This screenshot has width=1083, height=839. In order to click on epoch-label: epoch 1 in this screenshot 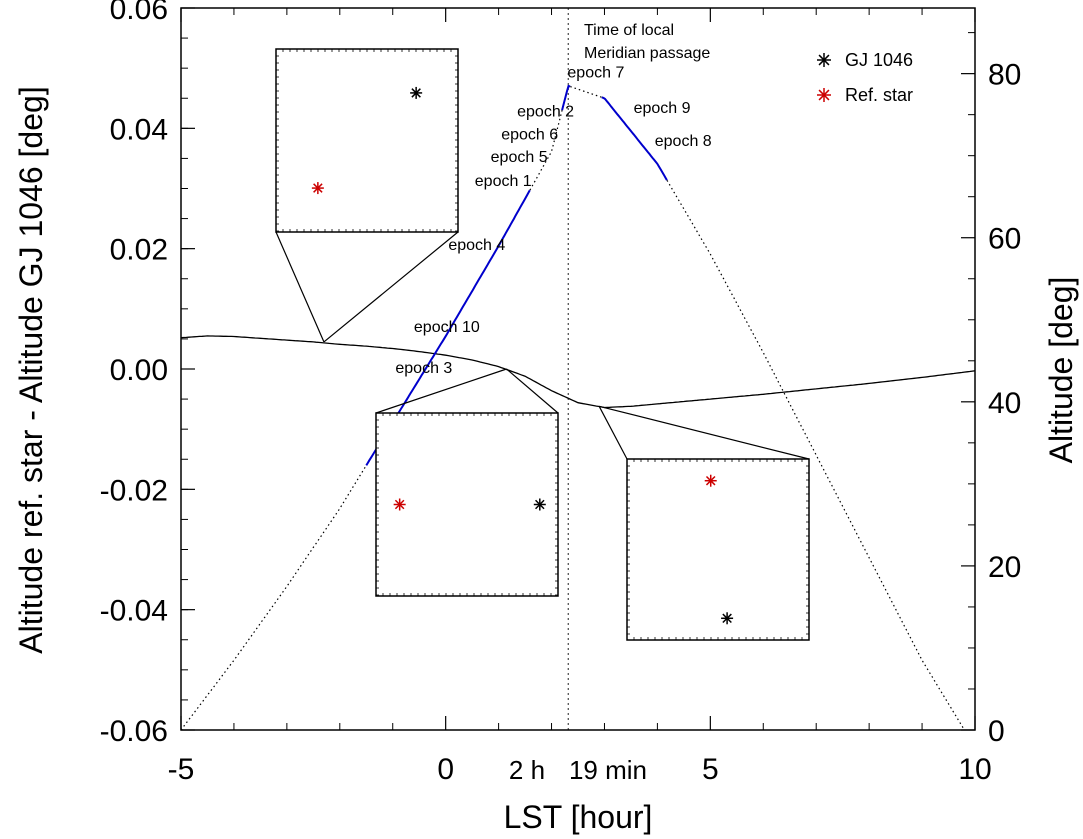, I will do `click(503, 181)`.